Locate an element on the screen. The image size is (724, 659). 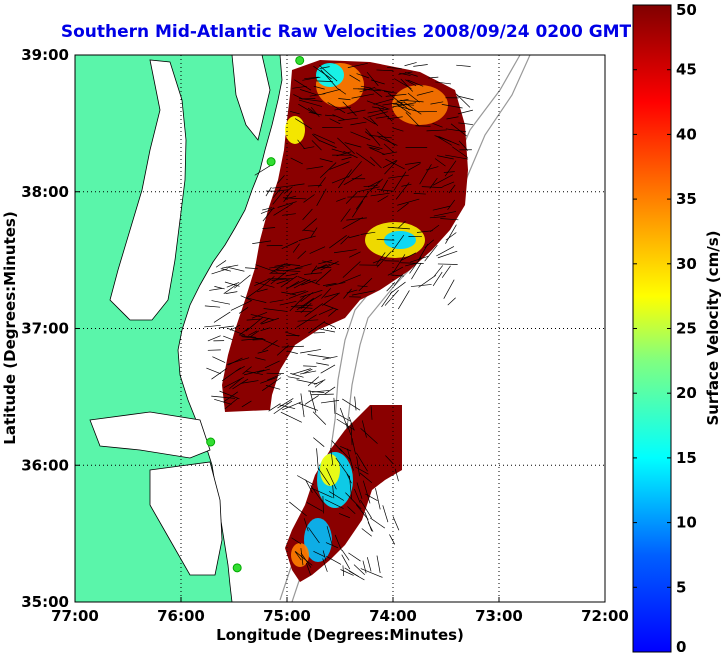
y-tick-label: 37:00 is located at coordinates (45, 329).